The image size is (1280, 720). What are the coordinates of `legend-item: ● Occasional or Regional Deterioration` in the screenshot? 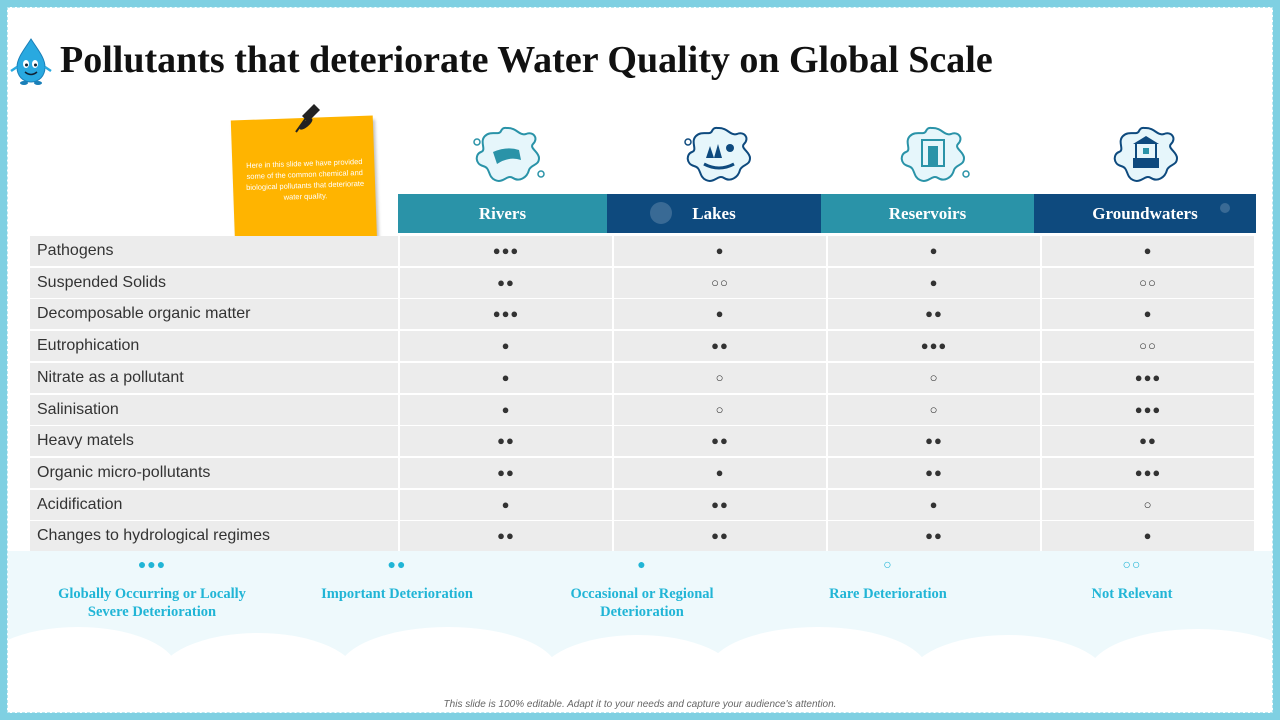 It's located at (642, 588).